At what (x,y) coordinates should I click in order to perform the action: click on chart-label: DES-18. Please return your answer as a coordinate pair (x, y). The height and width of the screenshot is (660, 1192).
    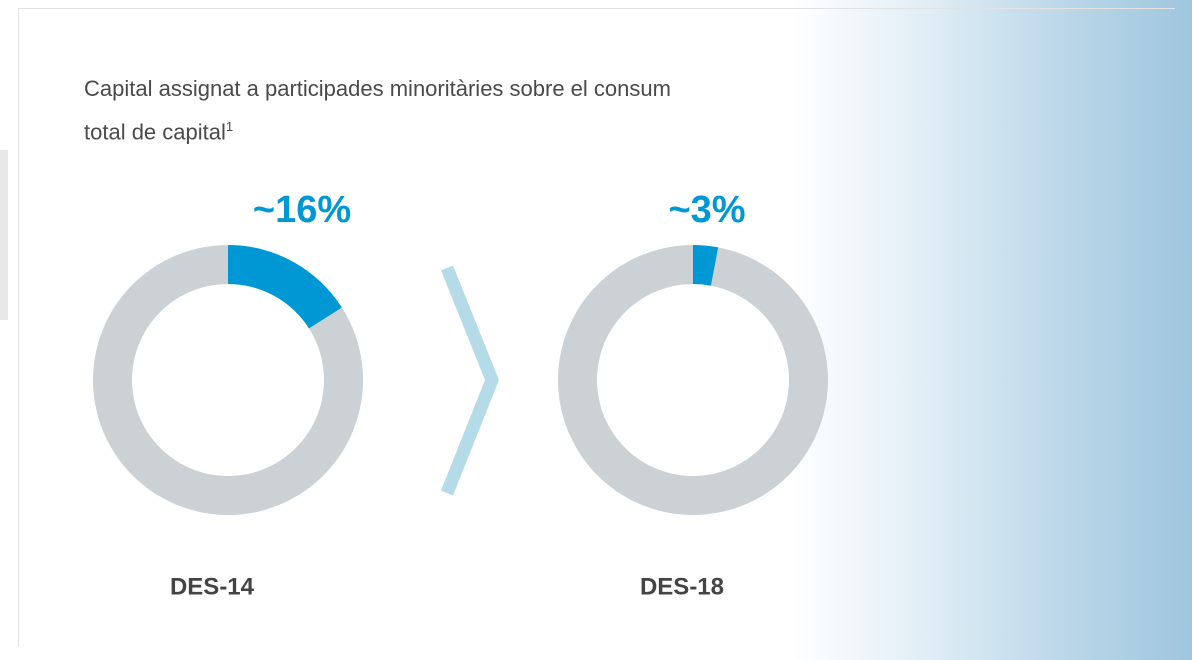
    Looking at the image, I should click on (682, 586).